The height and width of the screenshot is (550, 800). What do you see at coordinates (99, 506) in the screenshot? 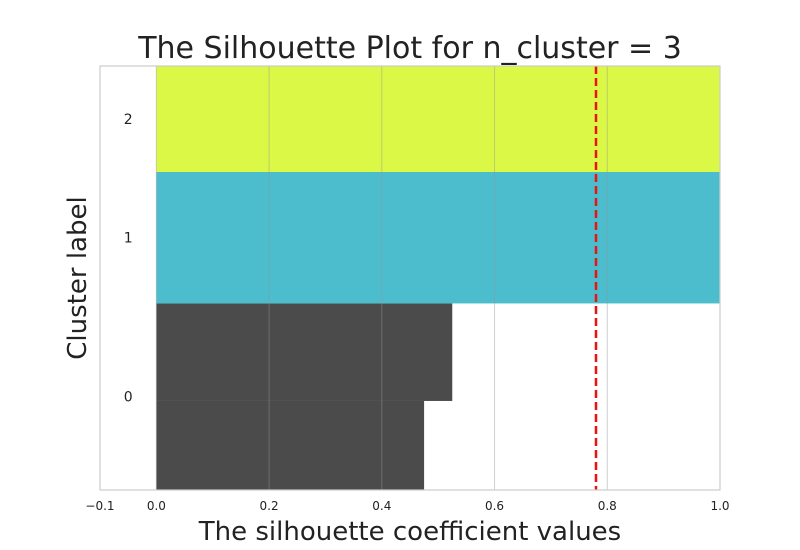
I see `x-tick-label: −0.1` at bounding box center [99, 506].